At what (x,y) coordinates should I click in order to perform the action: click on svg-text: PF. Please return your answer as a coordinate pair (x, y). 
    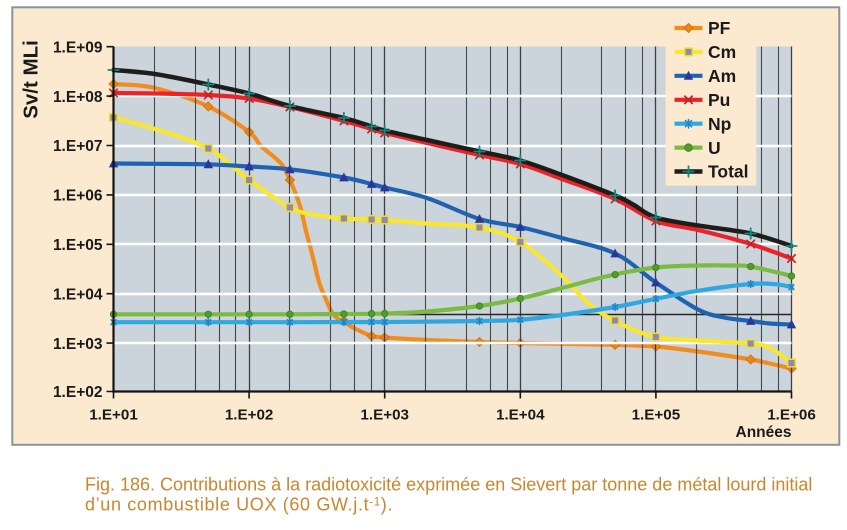
    Looking at the image, I should click on (719, 28).